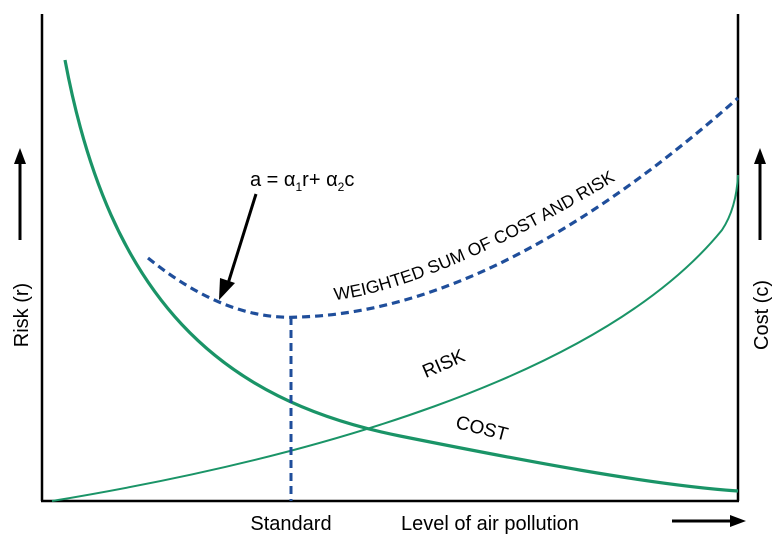 Image resolution: width=776 pixels, height=537 pixels. Describe the element at coordinates (738, 521) in the screenshot. I see `x-arrowhead` at that location.